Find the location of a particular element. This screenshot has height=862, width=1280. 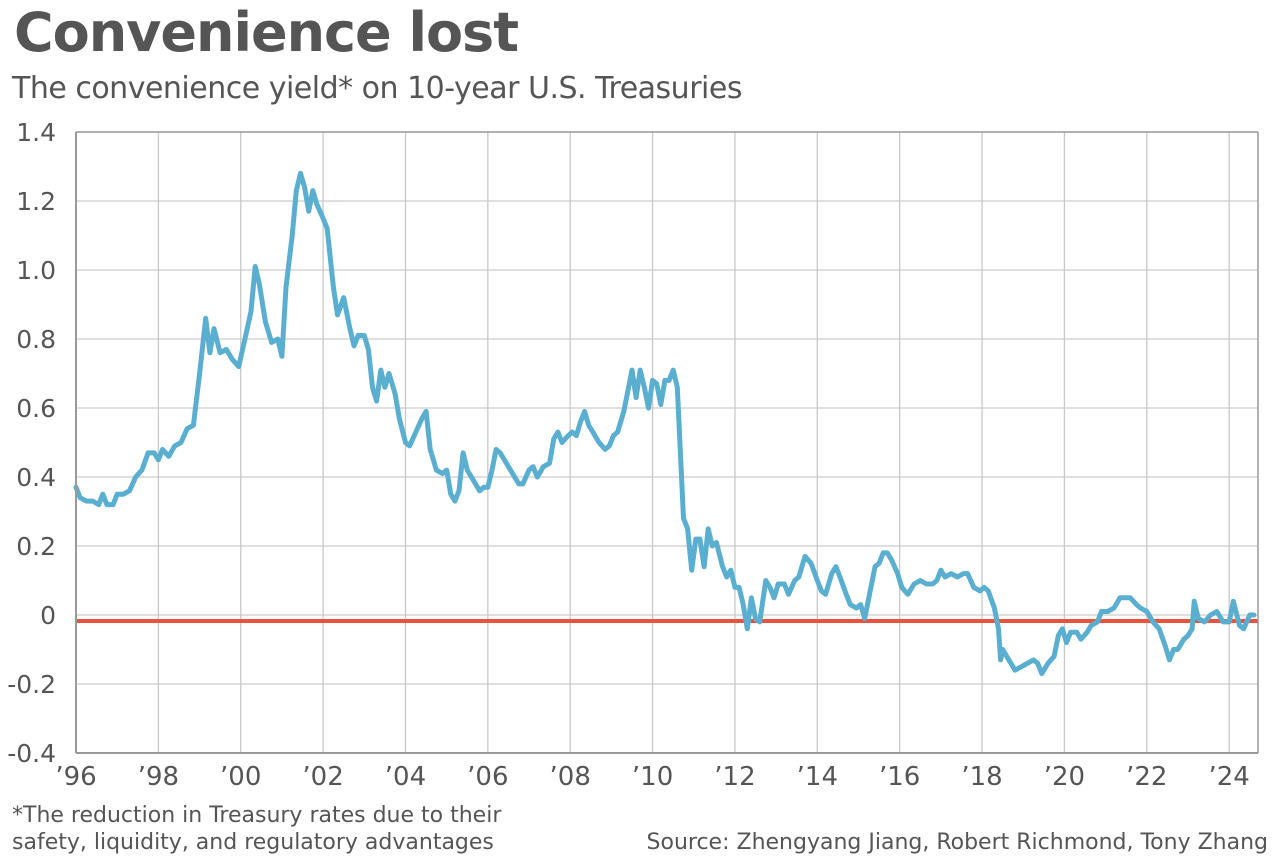

y-tick-label: 1.4 is located at coordinates (36, 132).